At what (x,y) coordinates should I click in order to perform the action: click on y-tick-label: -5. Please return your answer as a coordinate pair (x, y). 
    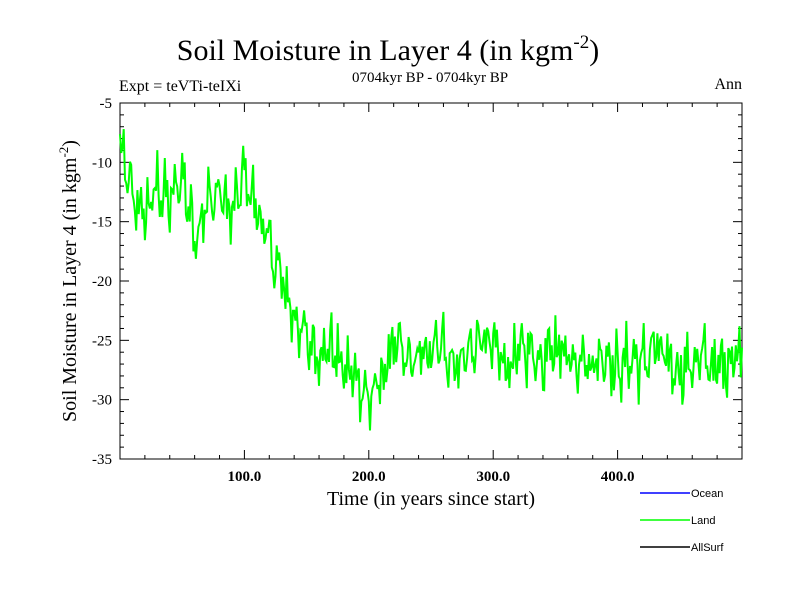
    Looking at the image, I should click on (106, 104).